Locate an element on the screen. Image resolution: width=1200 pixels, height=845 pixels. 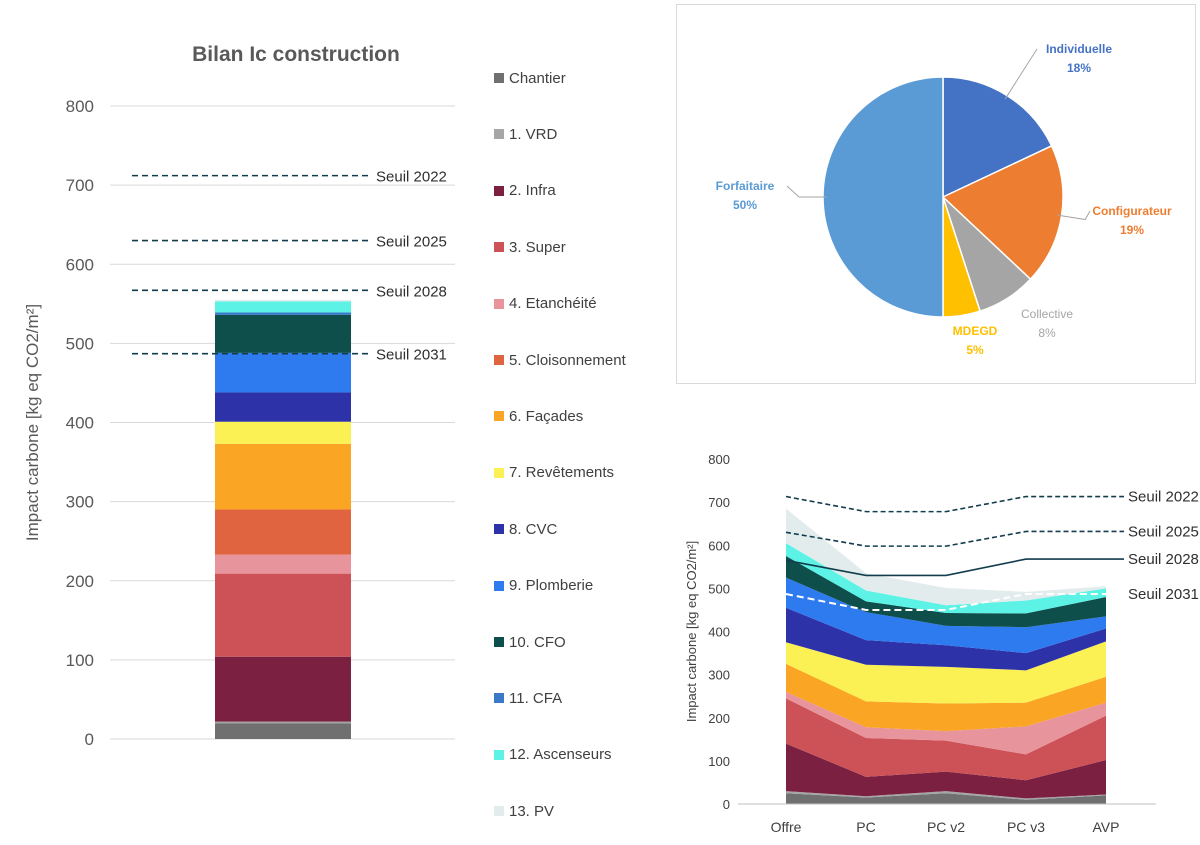
legend-item-5-cloisonnement: 5. Cloisonnement is located at coordinates (560, 360).